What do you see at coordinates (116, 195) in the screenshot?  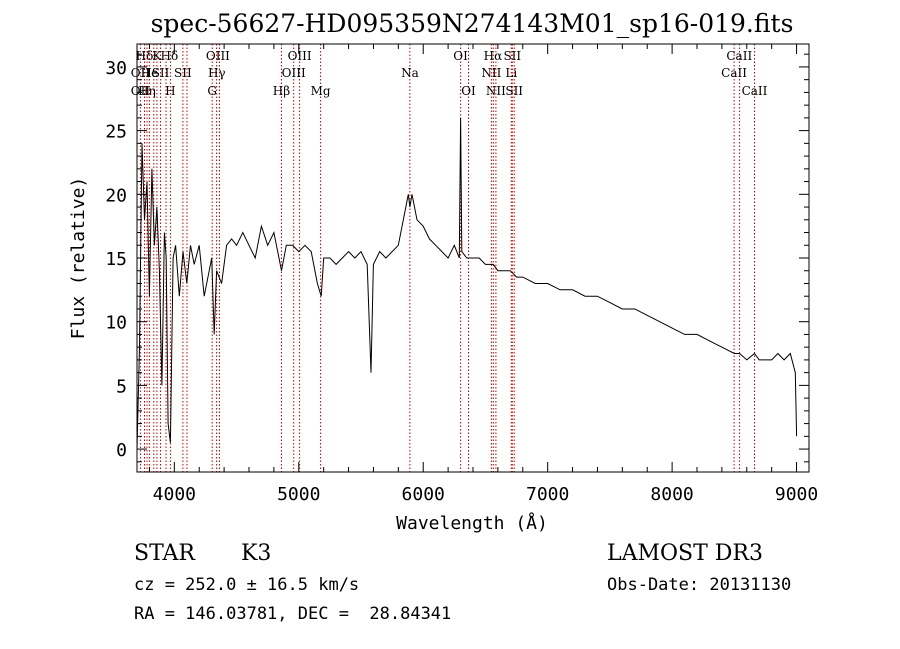 I see `y-tick-label: 20` at bounding box center [116, 195].